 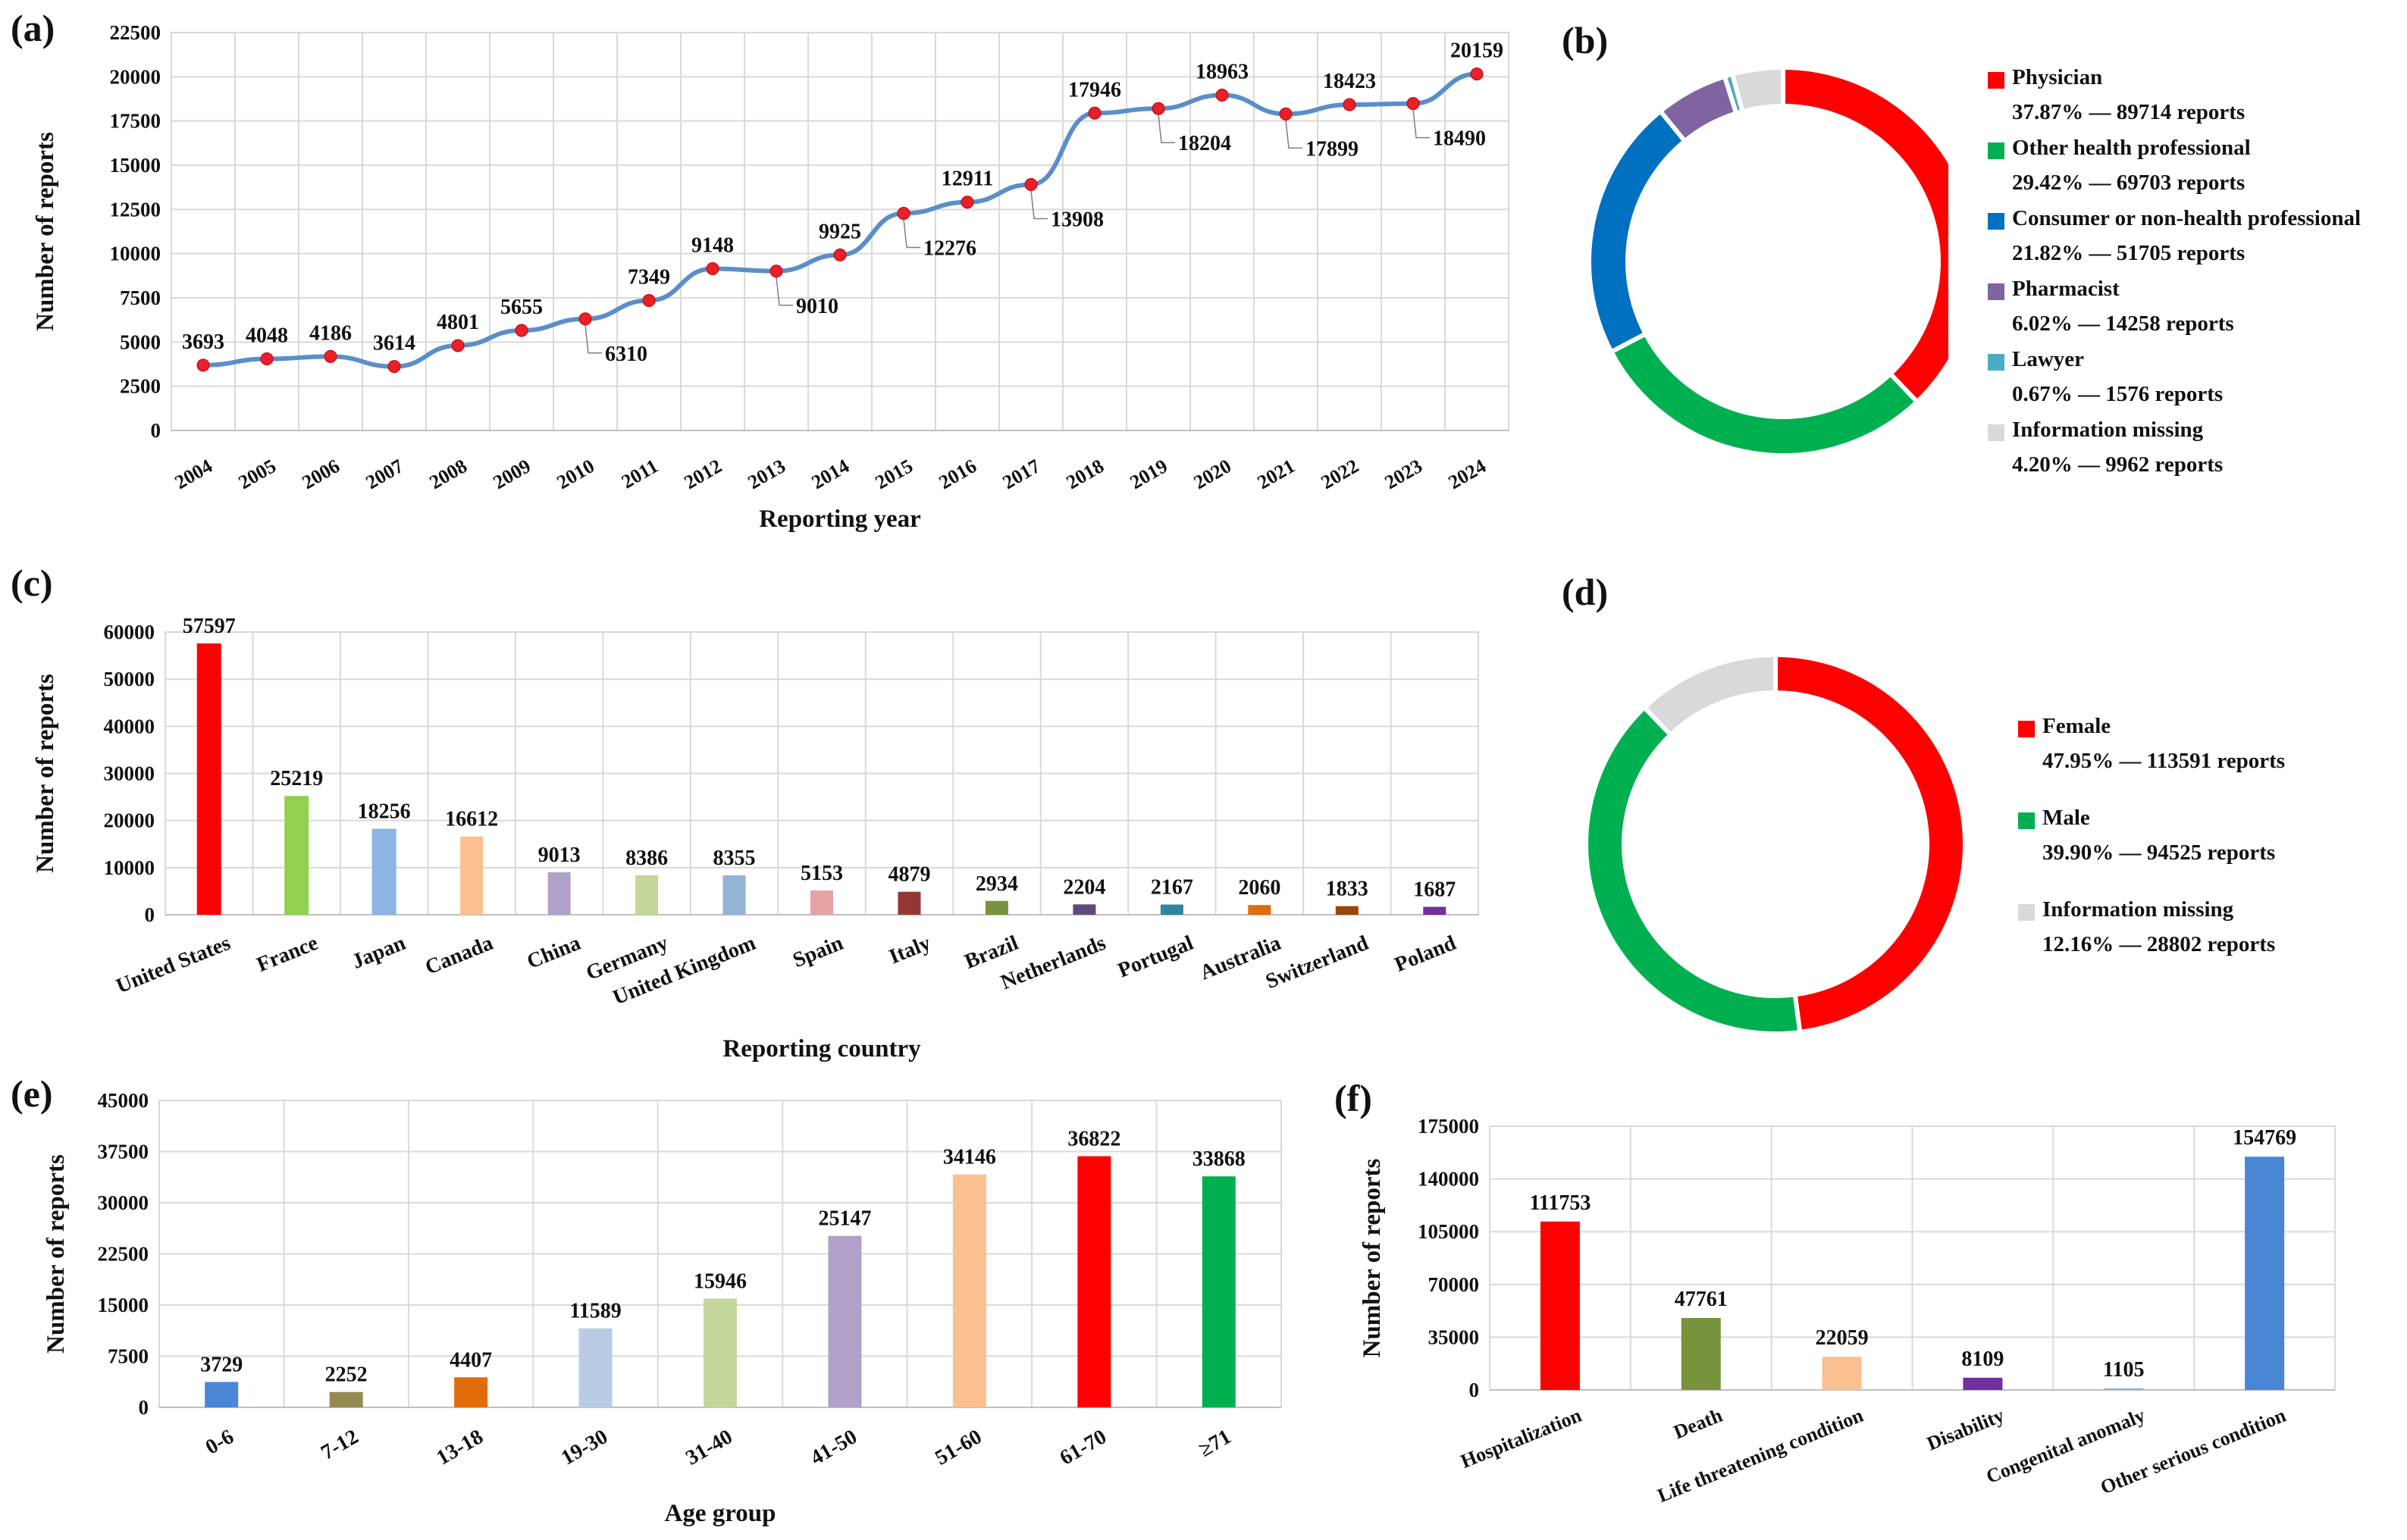 I want to click on y-tick-label: 60000, so click(x=129, y=632).